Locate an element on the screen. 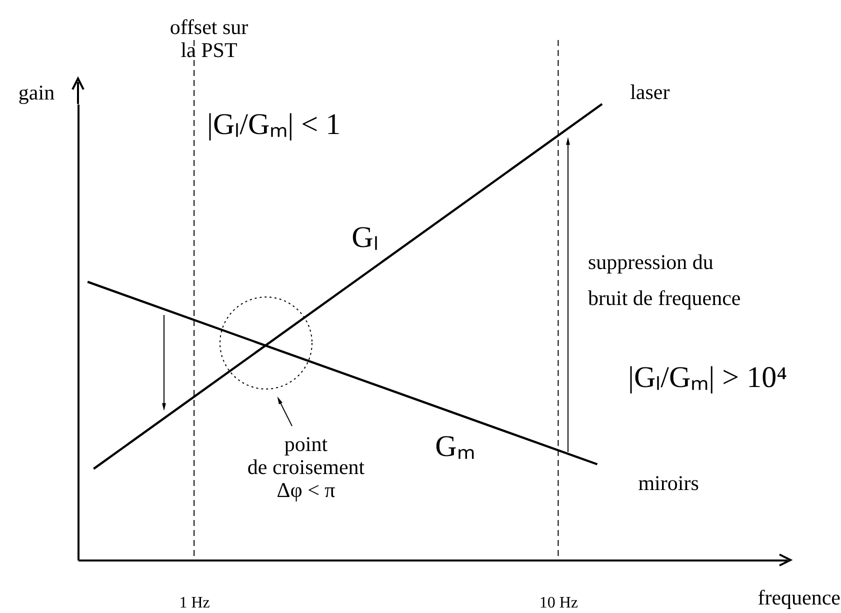 The height and width of the screenshot is (613, 841). annotation: Gₗ is located at coordinates (365, 237).